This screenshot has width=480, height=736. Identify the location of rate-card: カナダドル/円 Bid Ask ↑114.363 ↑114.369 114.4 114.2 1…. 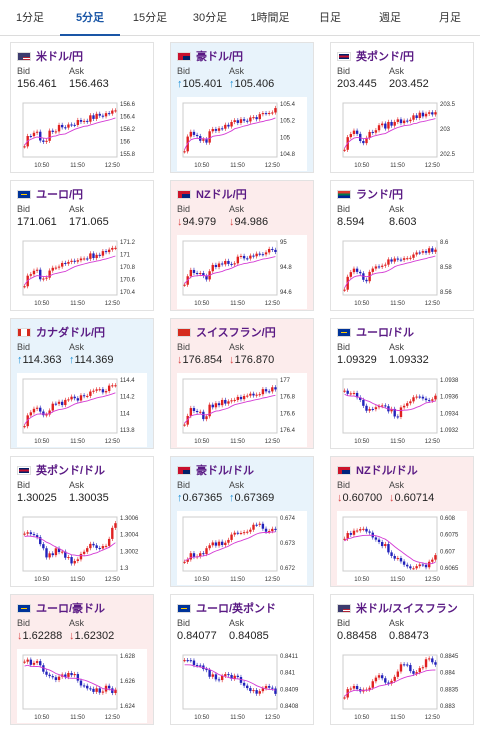
(82, 383).